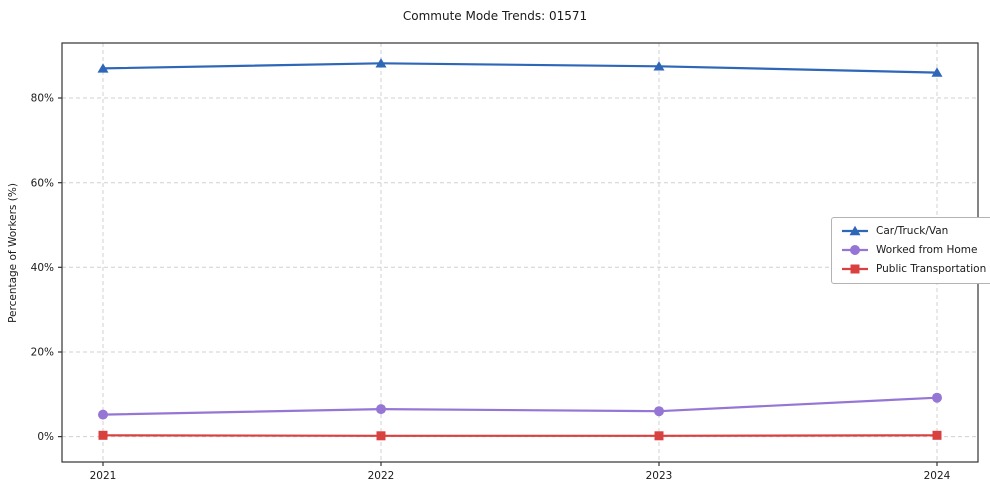  I want to click on legend-item-worked-from-home: Worked from Home, so click(913, 250).